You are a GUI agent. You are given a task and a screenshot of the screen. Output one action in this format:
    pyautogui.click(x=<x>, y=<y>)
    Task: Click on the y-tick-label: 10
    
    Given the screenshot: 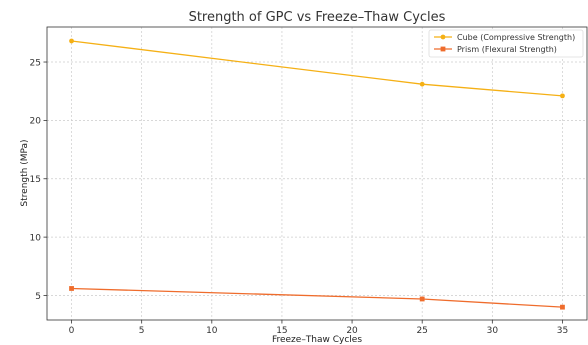 What is the action you would take?
    pyautogui.click(x=36, y=238)
    